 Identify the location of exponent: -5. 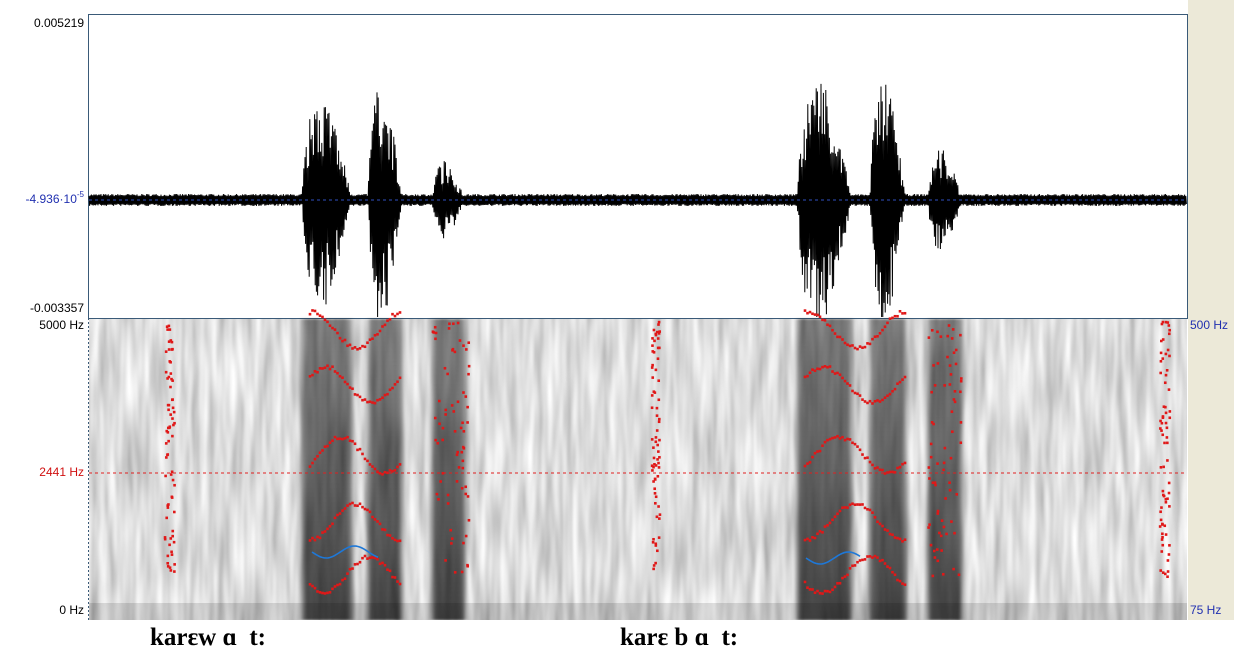
(81, 194).